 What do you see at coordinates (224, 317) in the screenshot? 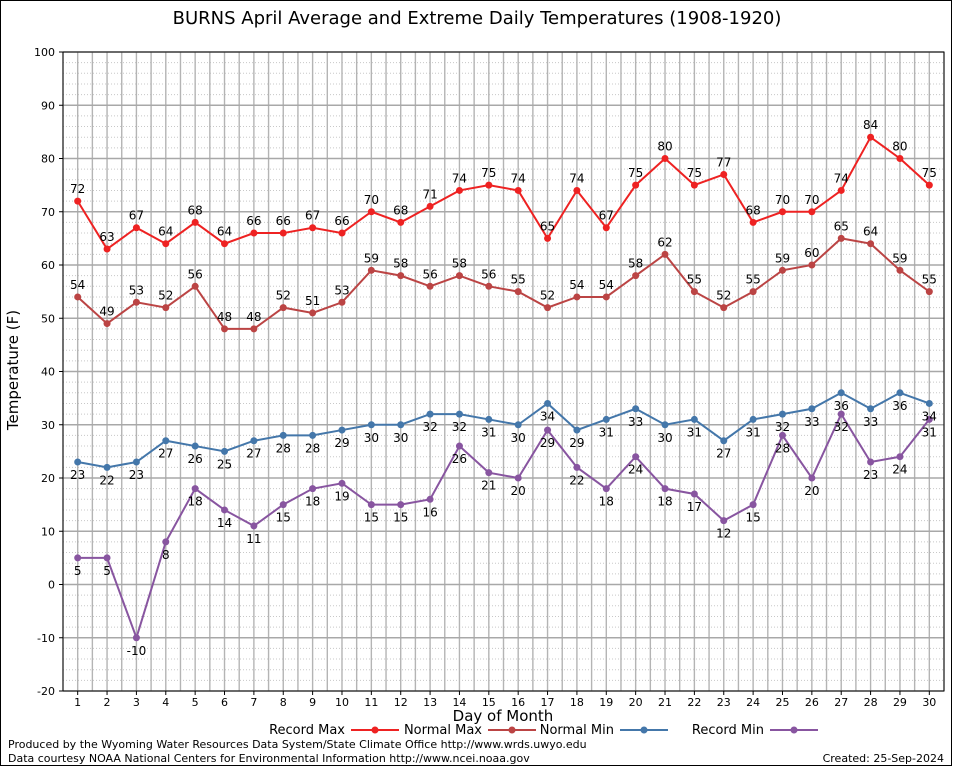
I see `normal-max-data-label: 48` at bounding box center [224, 317].